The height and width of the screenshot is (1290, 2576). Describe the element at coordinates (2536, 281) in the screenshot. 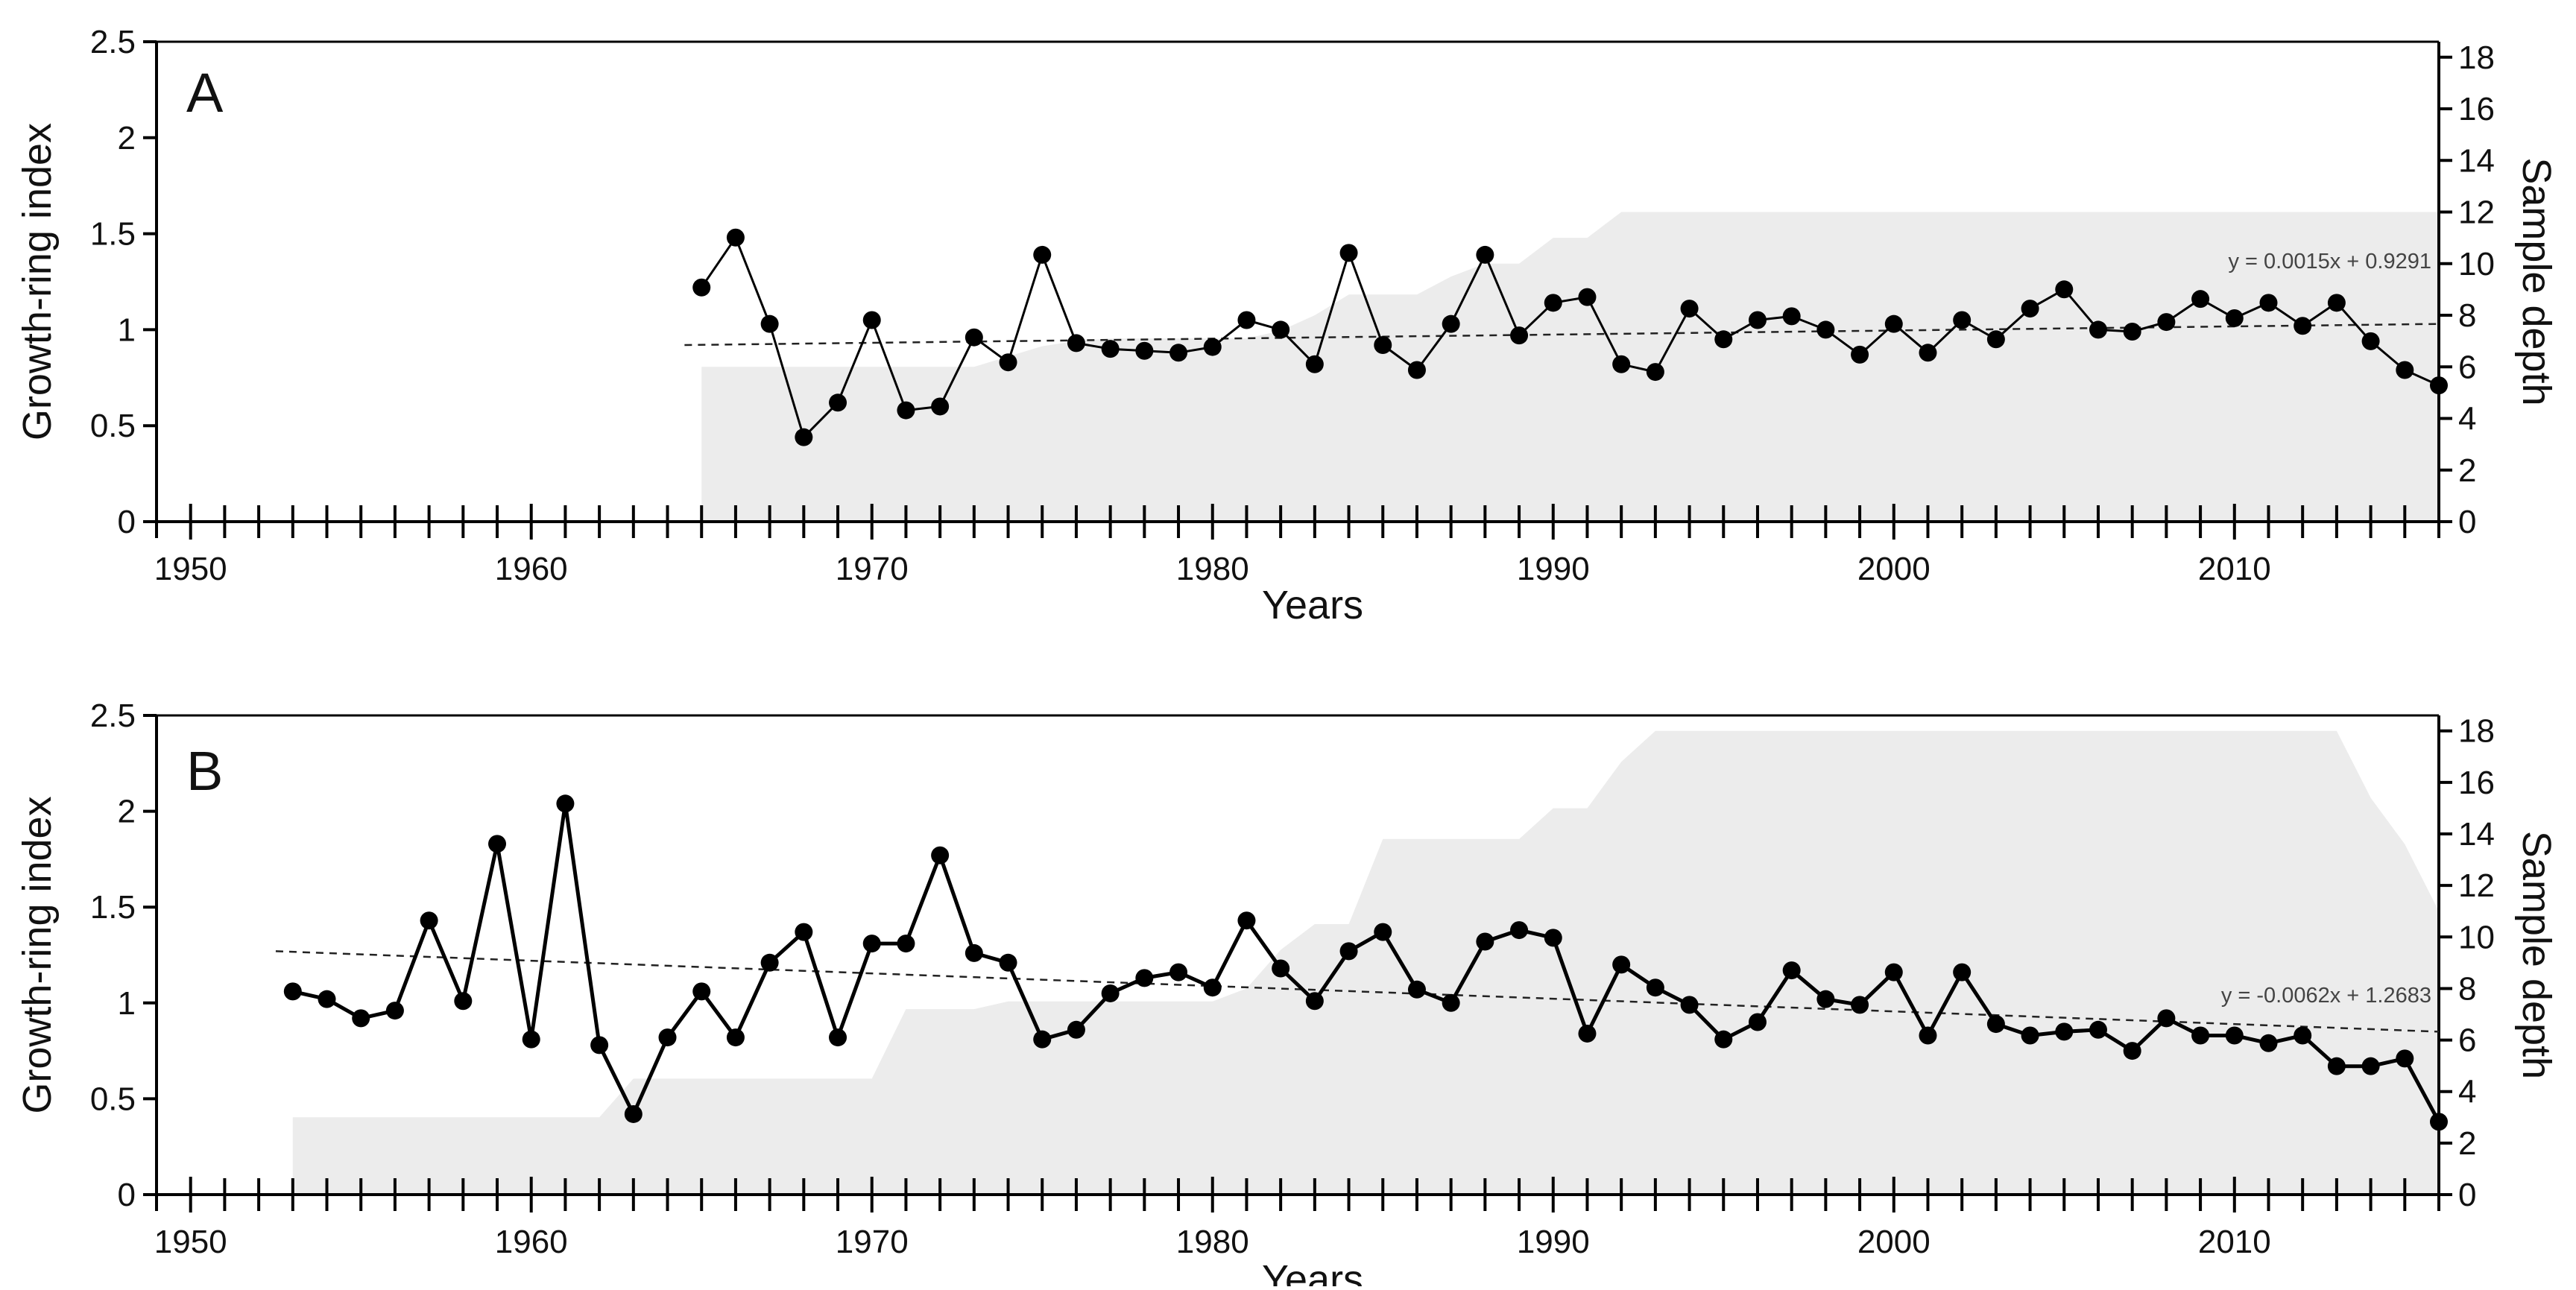

I see `y2-axis-title: Sample depth` at that location.